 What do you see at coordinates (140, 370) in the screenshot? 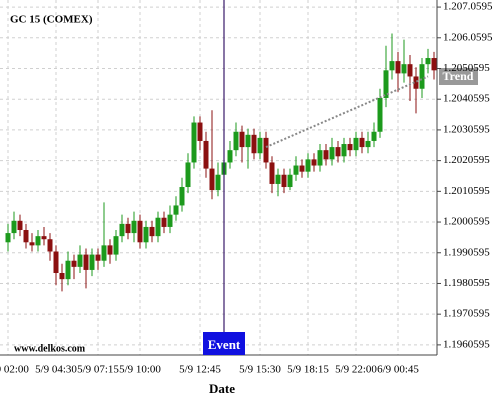
I see `x-tick-label: 5/9 10:00` at bounding box center [140, 370].